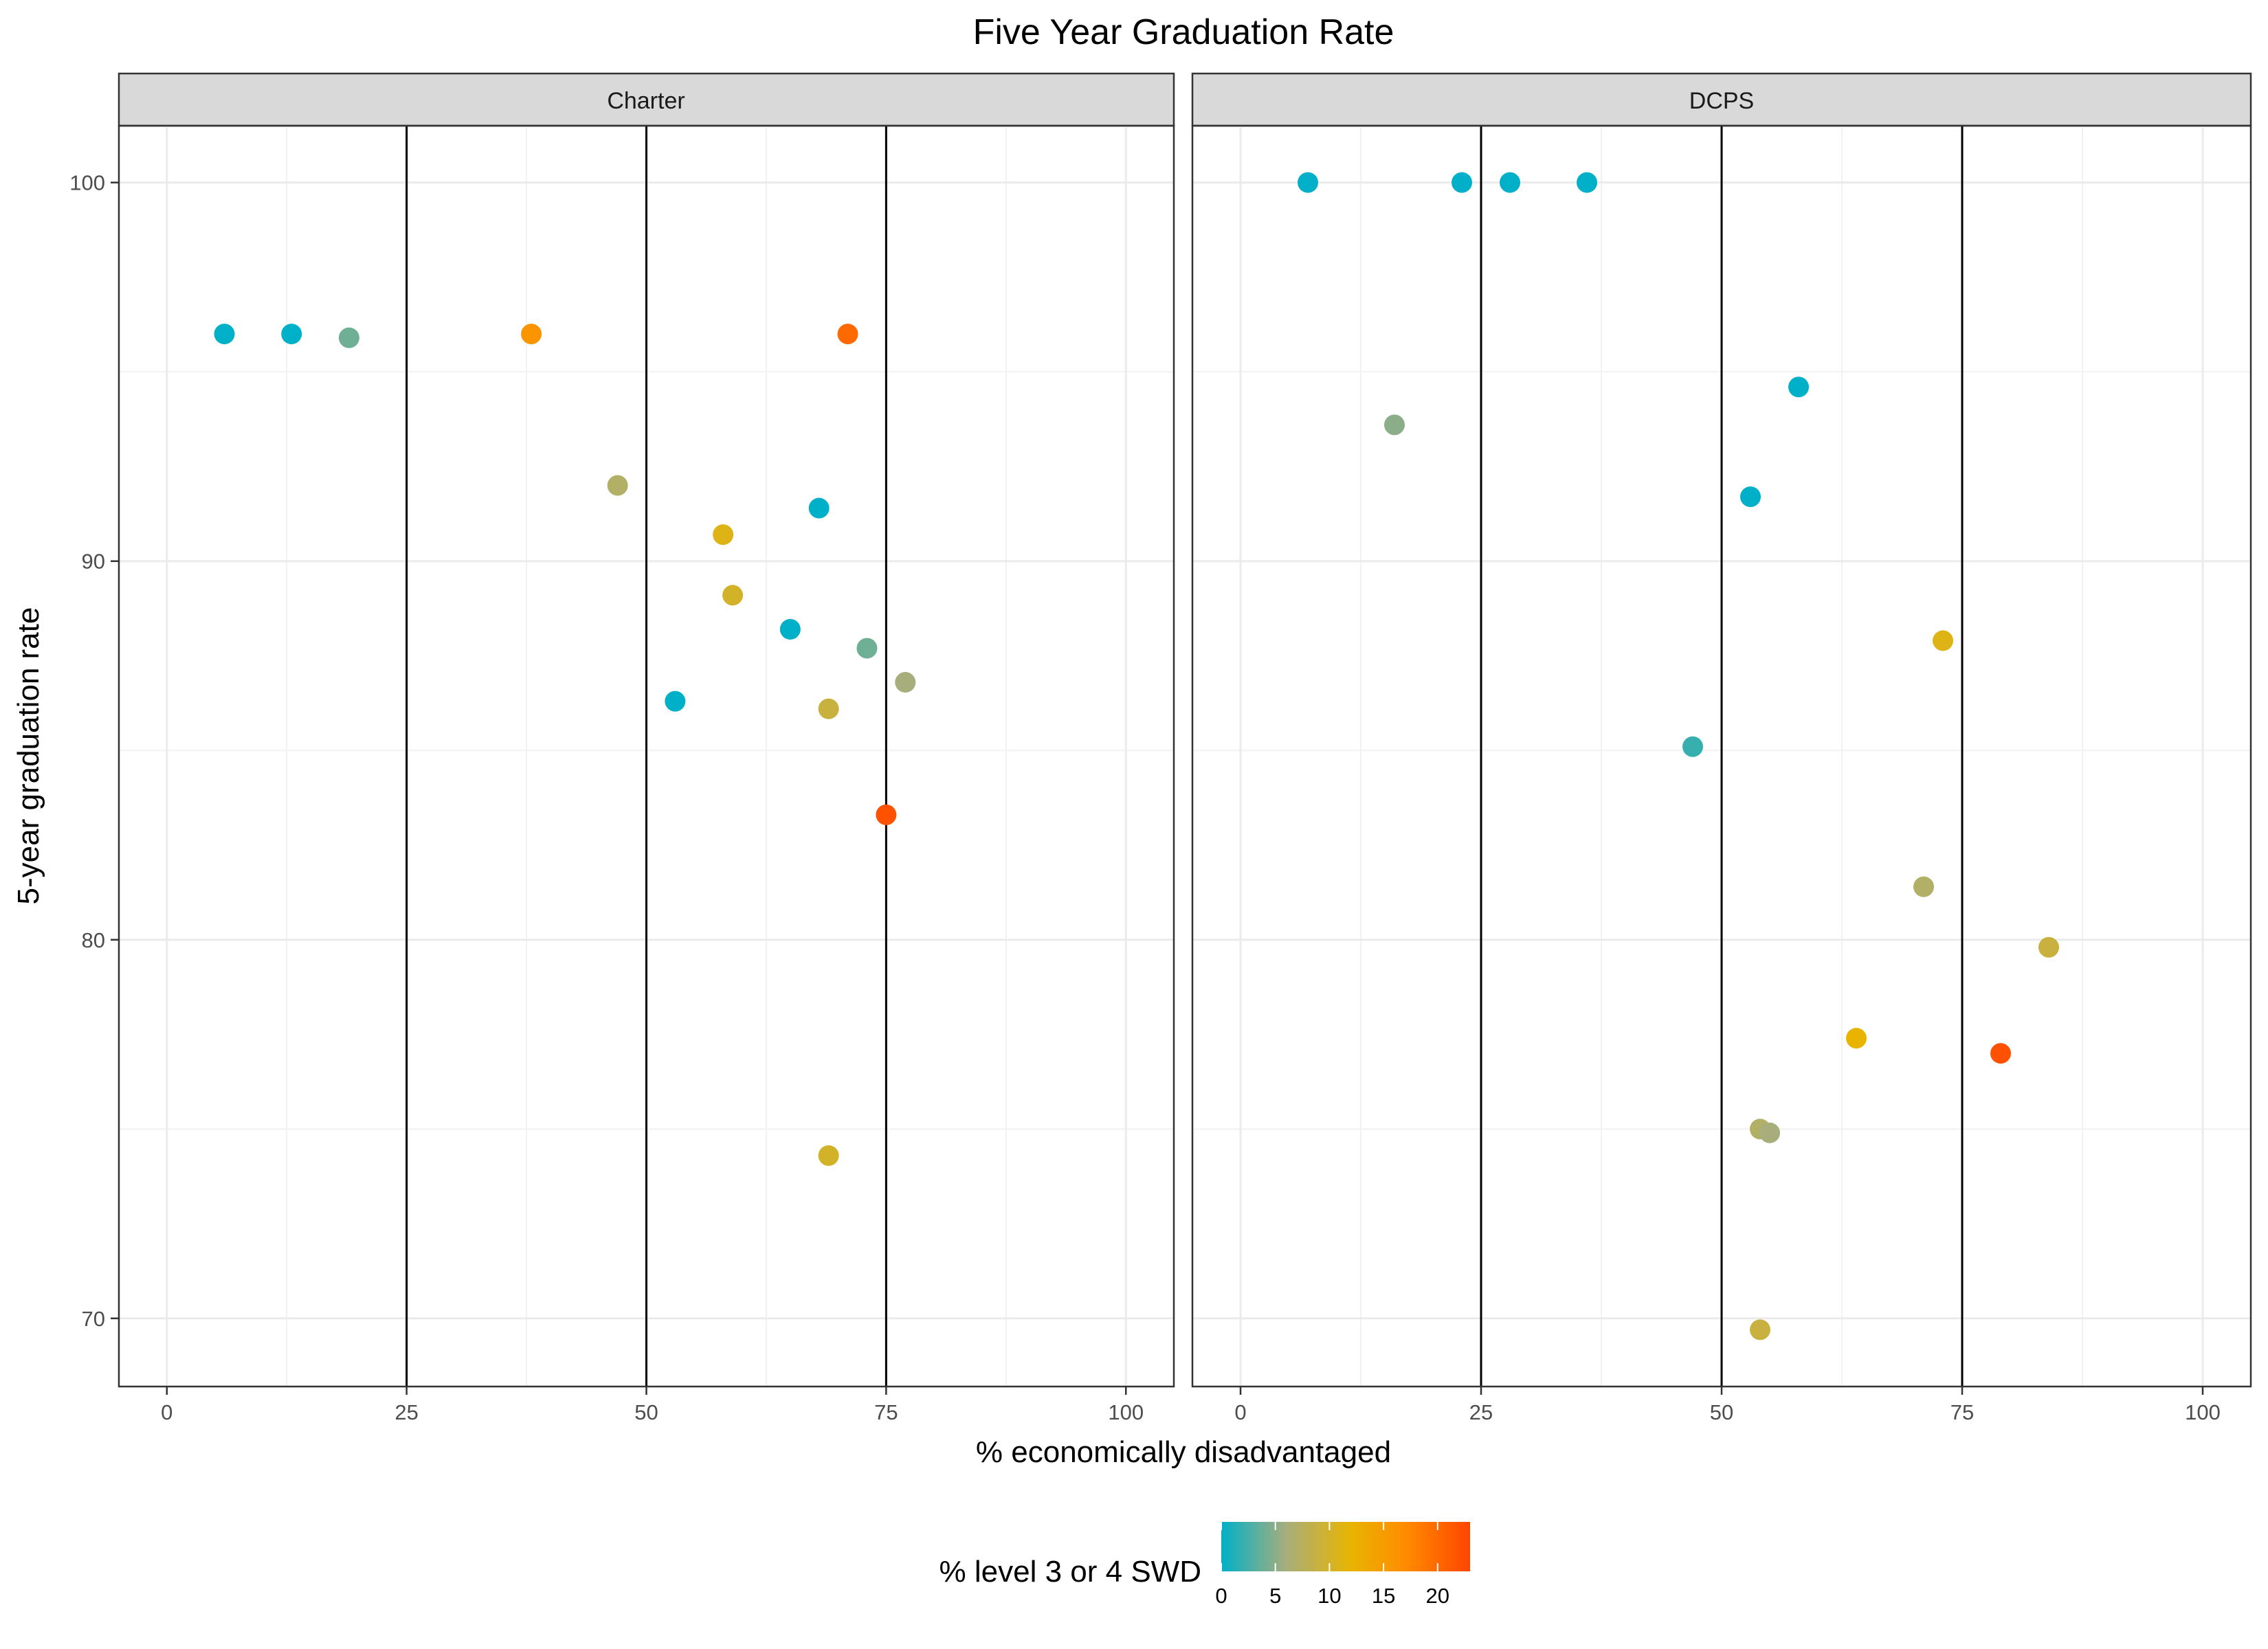 The image size is (2268, 1649). I want to click on x-axis-title: % economically disadvantaged, so click(1183, 1452).